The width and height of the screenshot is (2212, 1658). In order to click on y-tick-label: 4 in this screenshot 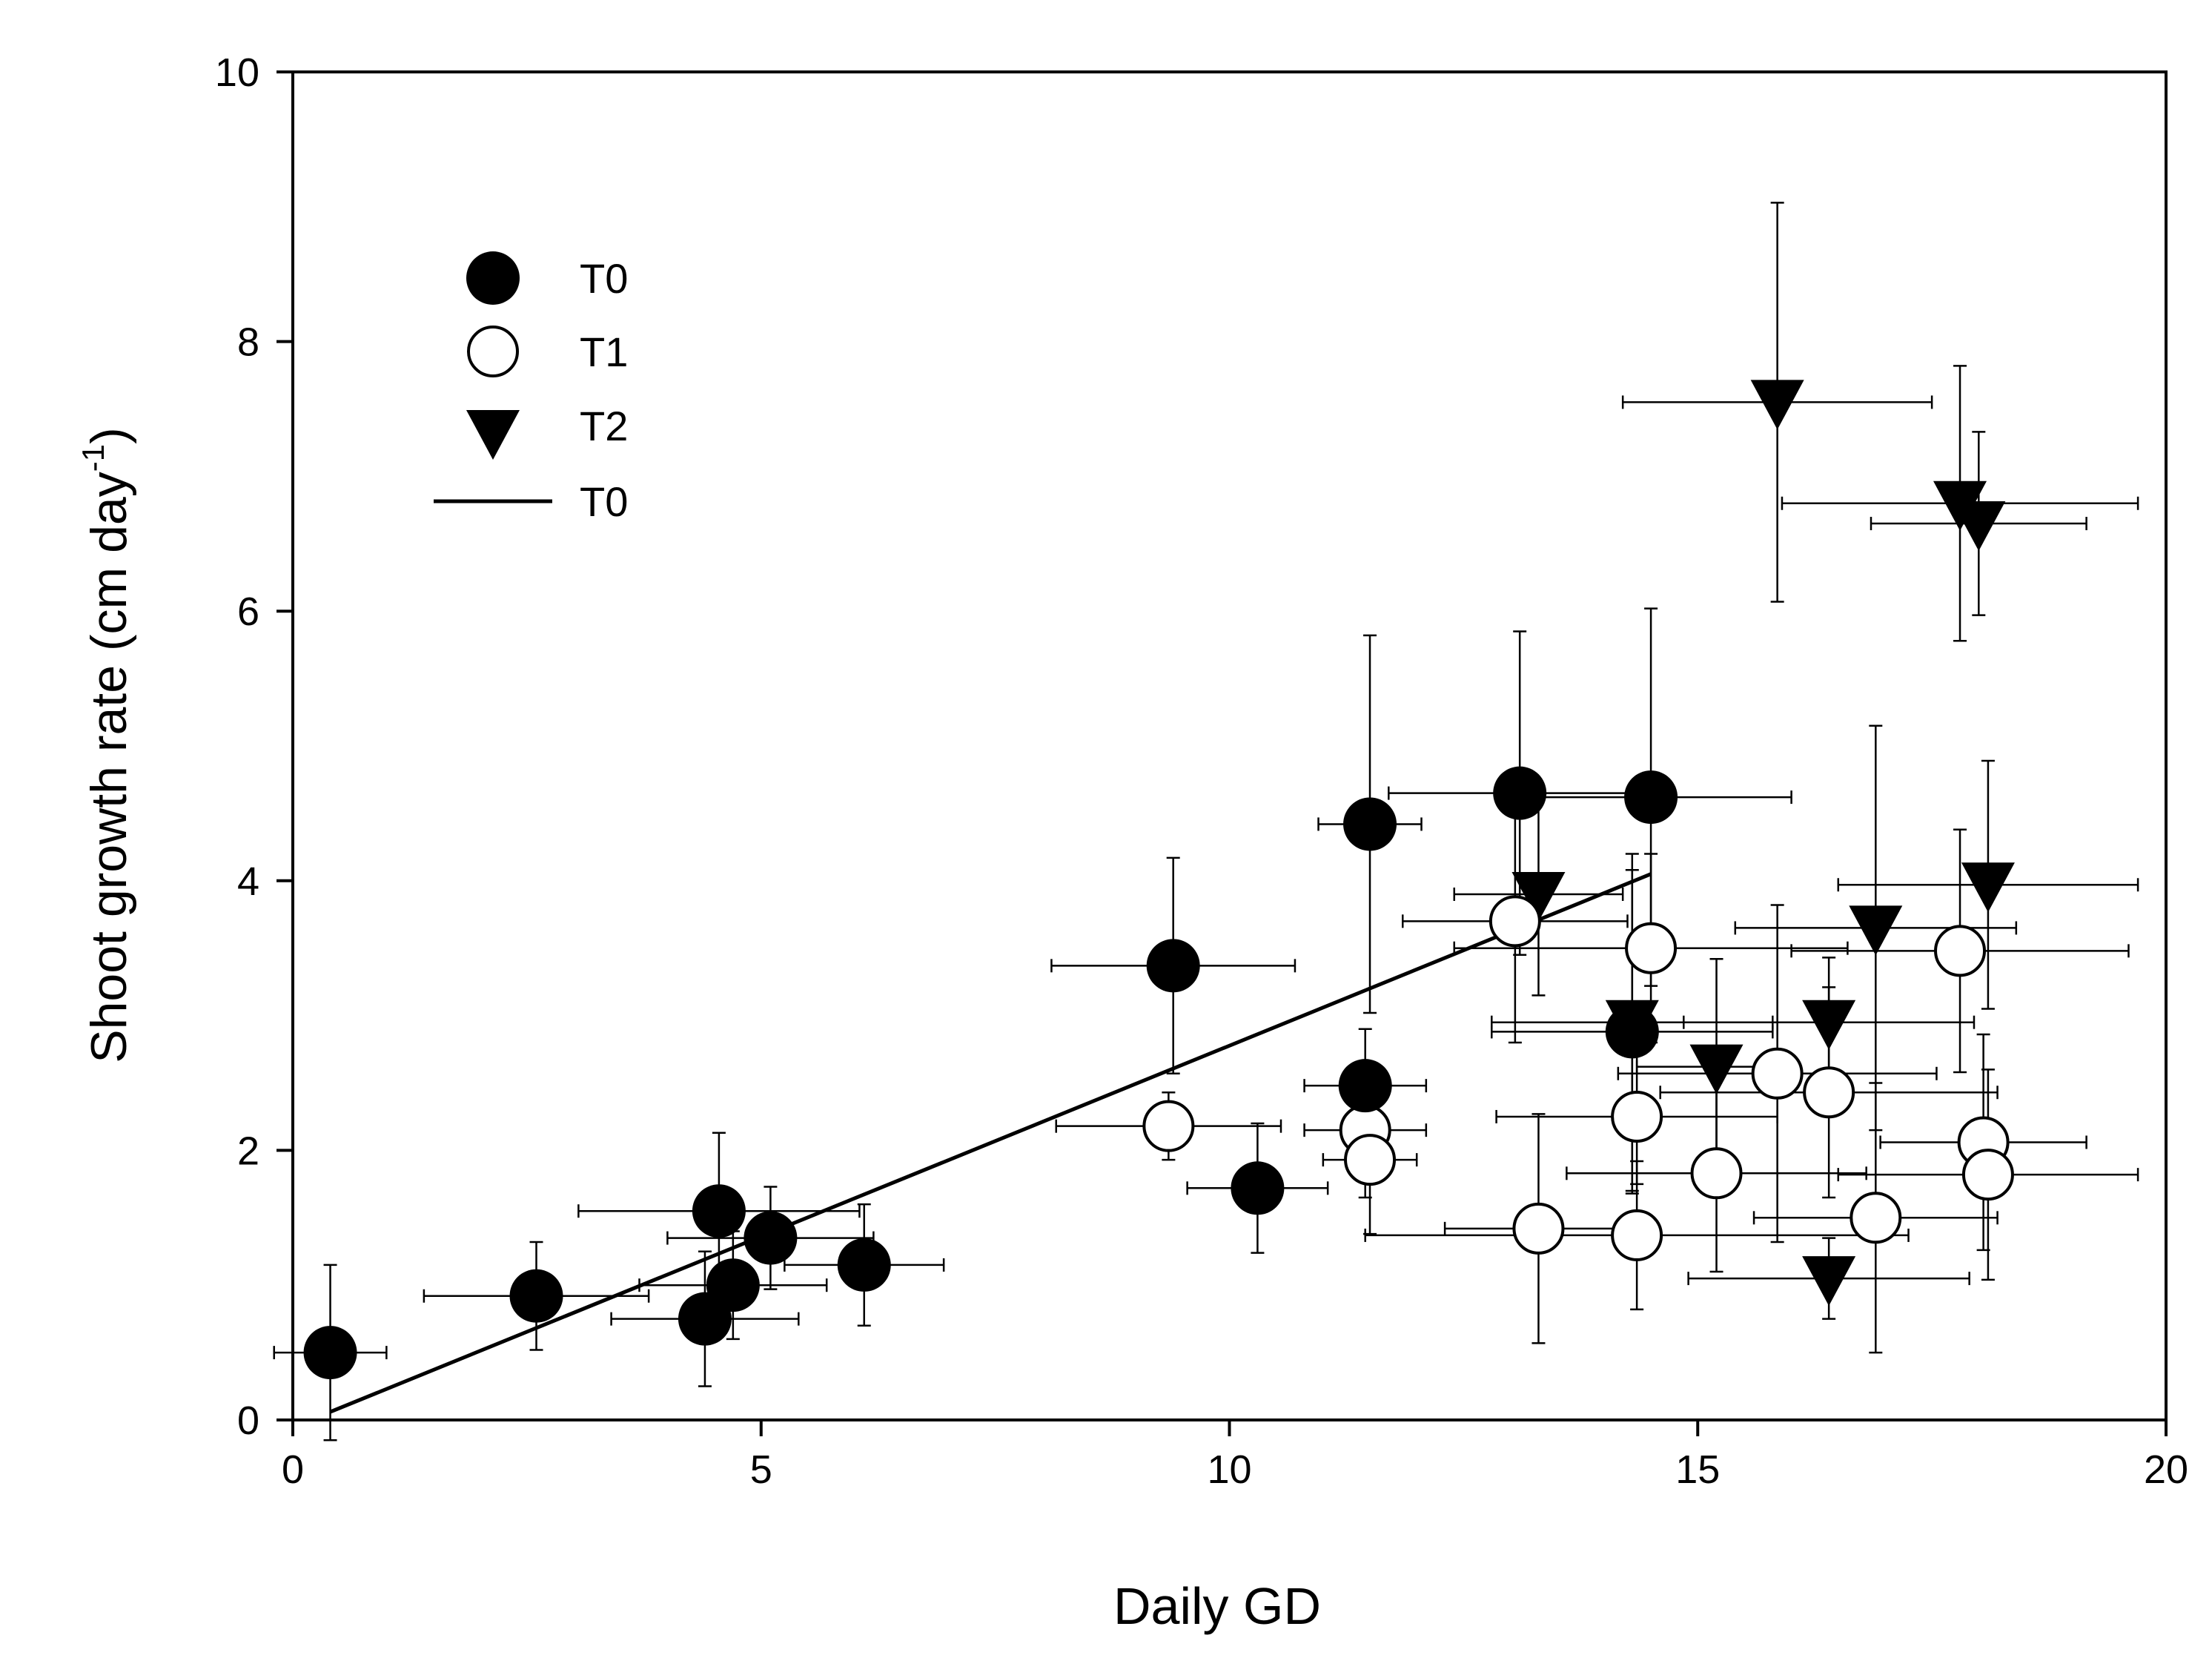, I will do `click(248, 881)`.